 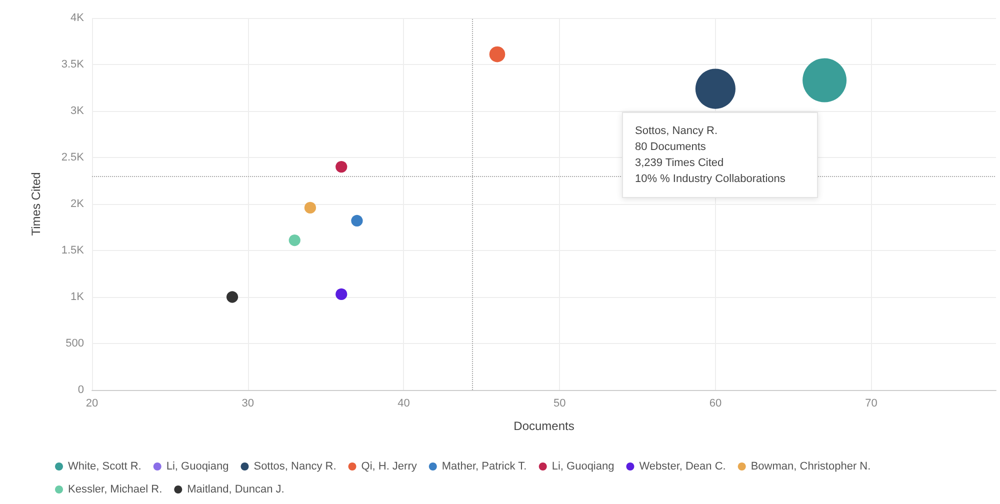 What do you see at coordinates (77, 111) in the screenshot?
I see `y-tick-label: 3K` at bounding box center [77, 111].